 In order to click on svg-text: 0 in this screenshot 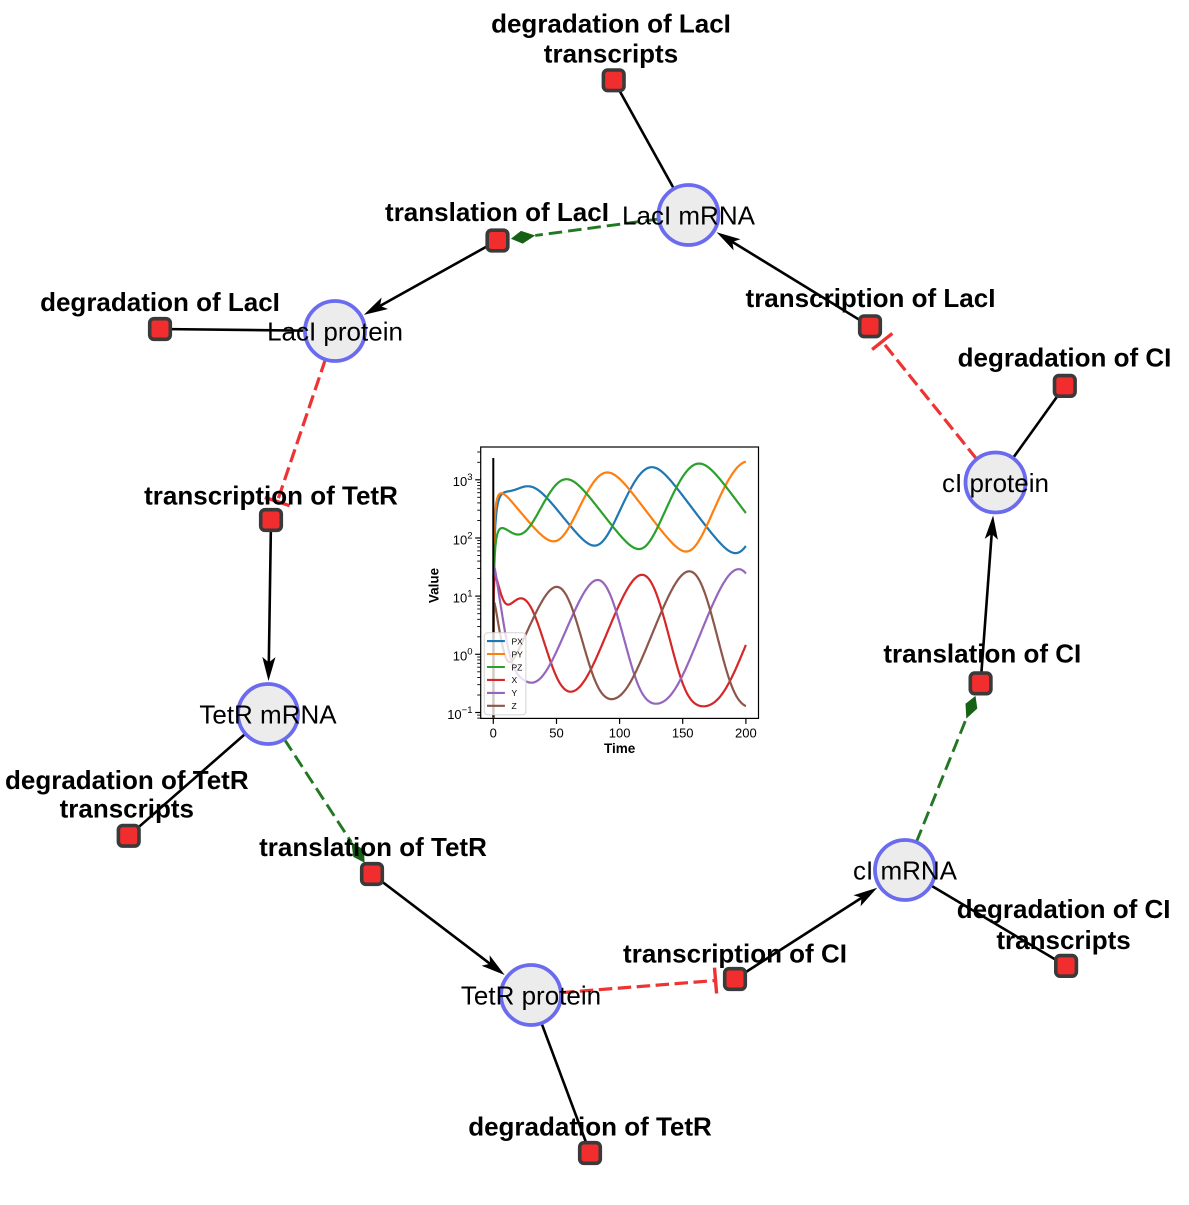, I will do `click(493, 732)`.